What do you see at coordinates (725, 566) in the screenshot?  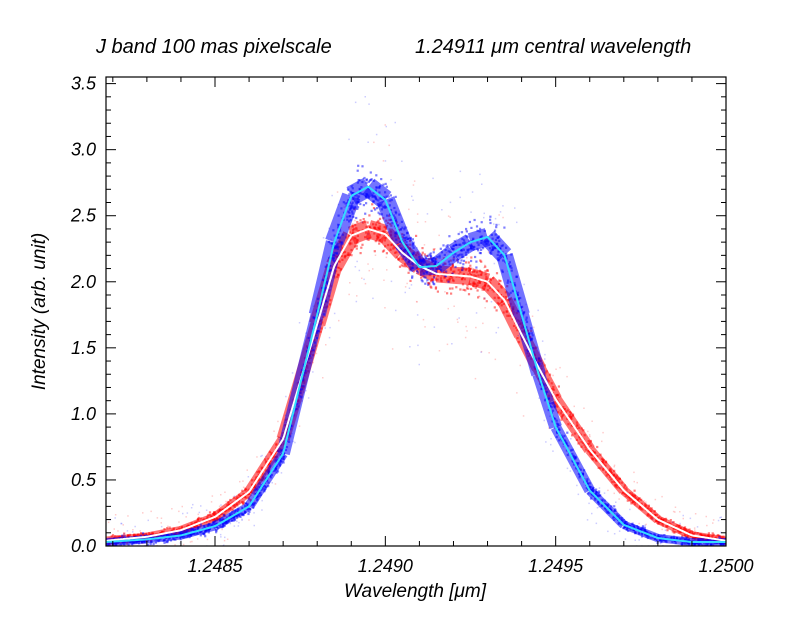 I see `x-tick-label: 1.2500` at bounding box center [725, 566].